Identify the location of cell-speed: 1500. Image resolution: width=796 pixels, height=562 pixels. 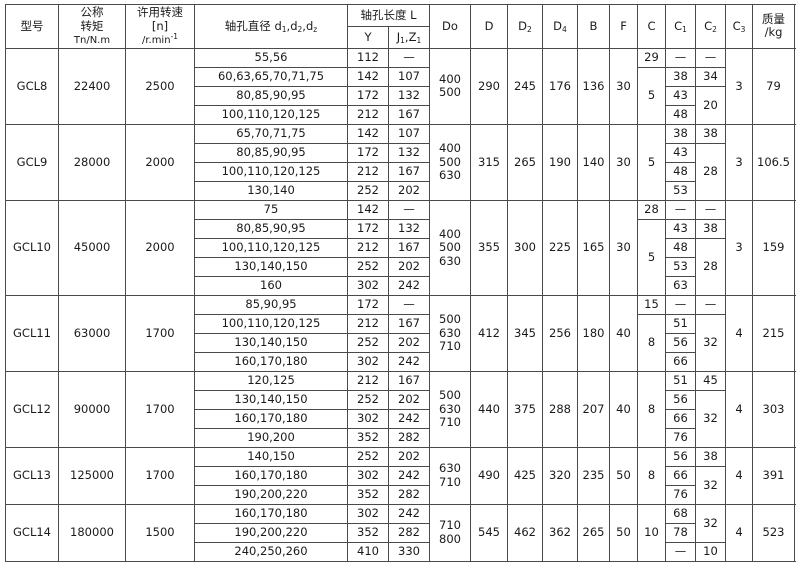
(160, 532).